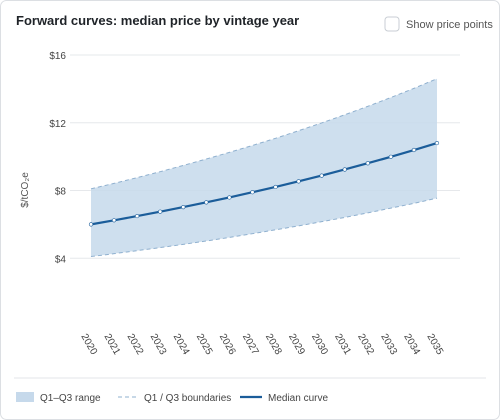  I want to click on toggle: Show price points, so click(438, 24).